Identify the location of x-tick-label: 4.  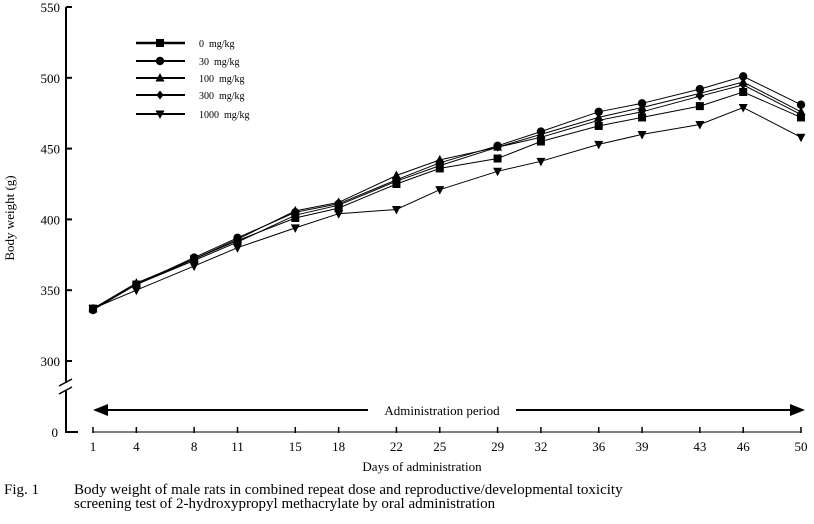
(136, 446).